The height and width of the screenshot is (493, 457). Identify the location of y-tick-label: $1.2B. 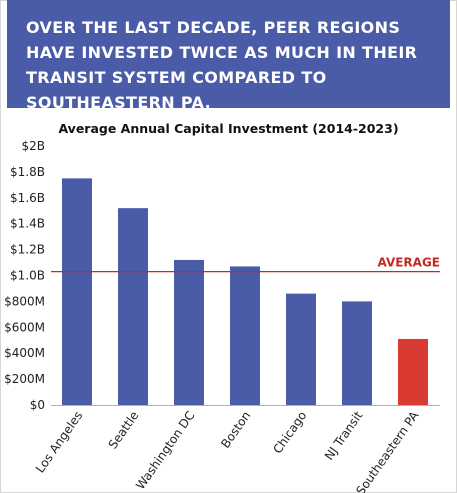
(27, 250).